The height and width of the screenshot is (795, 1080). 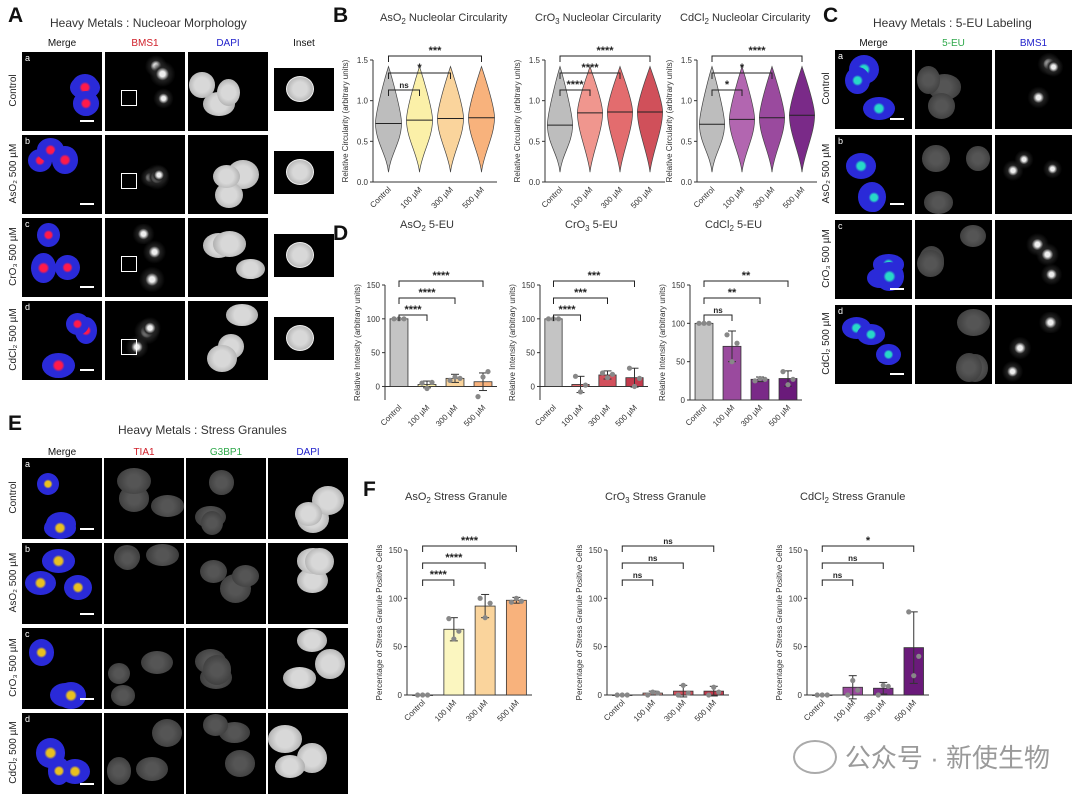 What do you see at coordinates (947, 758) in the screenshot?
I see `watermark-text: 公众号 · 新使生物` at bounding box center [947, 758].